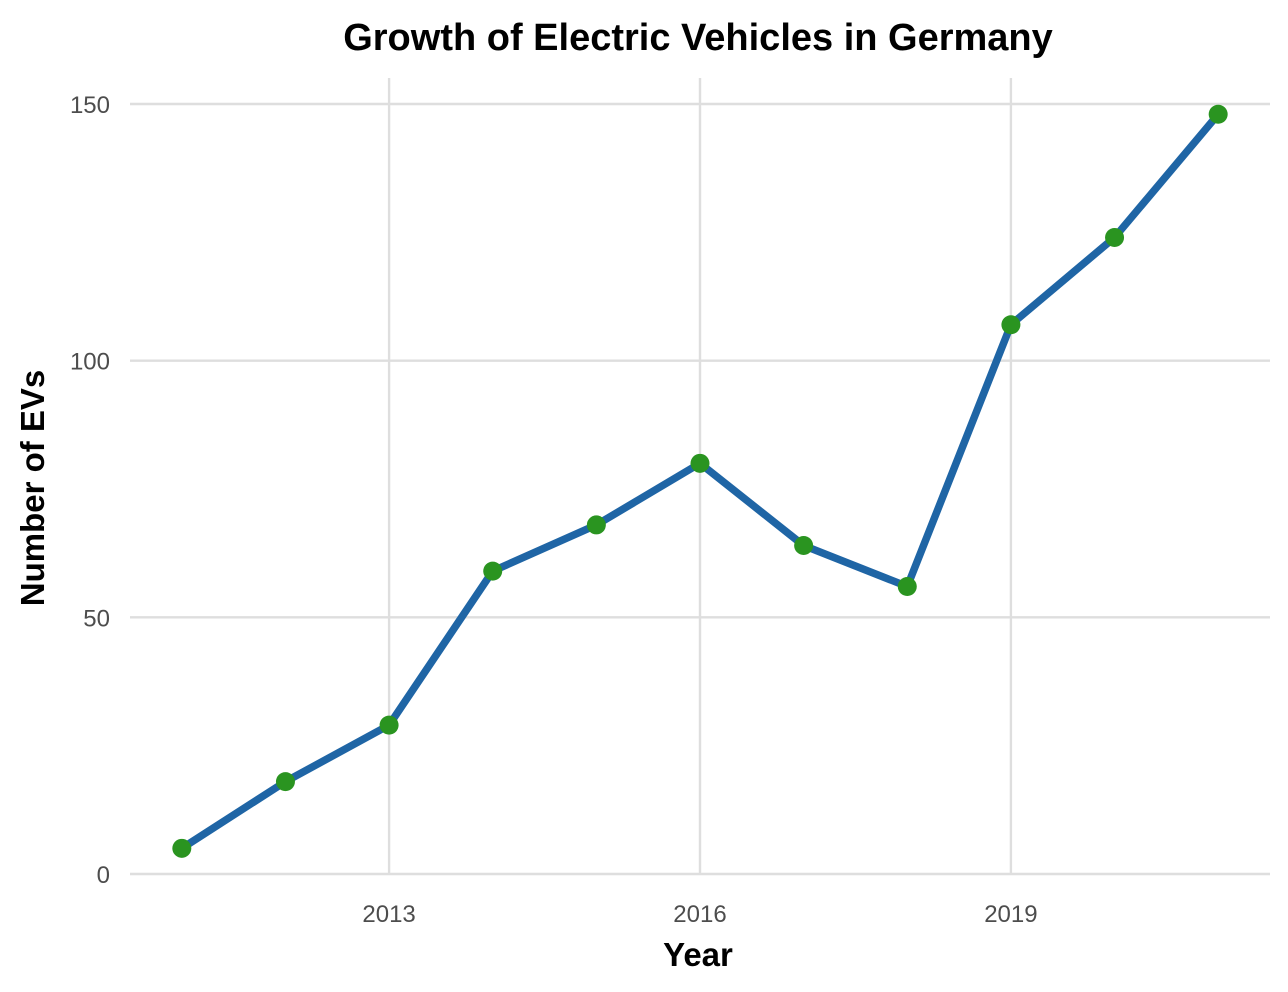  What do you see at coordinates (96, 618) in the screenshot?
I see `y-tick-label: 50` at bounding box center [96, 618].